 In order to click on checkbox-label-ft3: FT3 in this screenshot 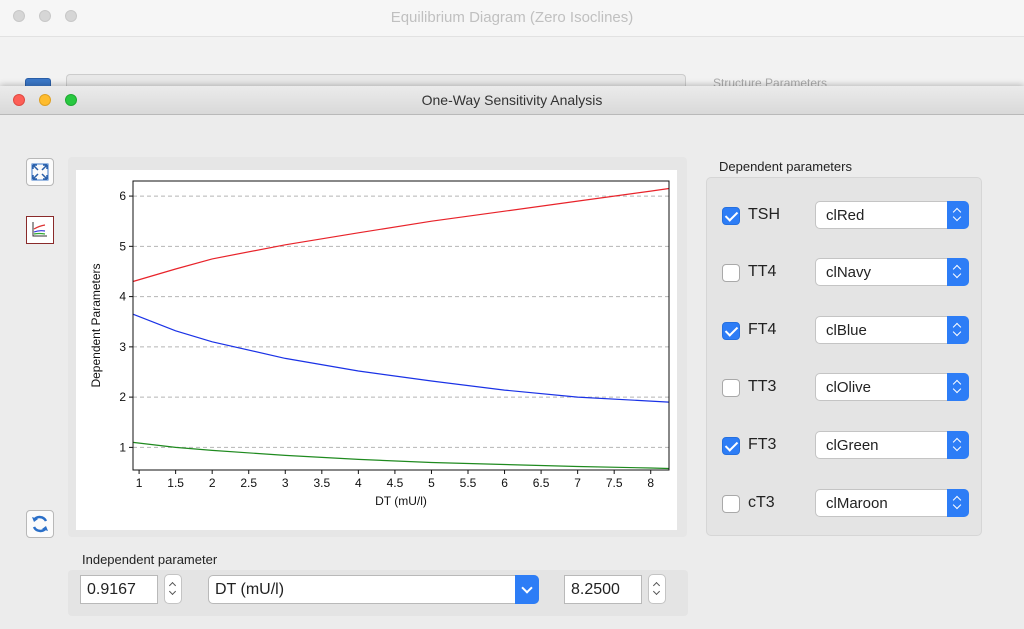, I will do `click(762, 444)`.